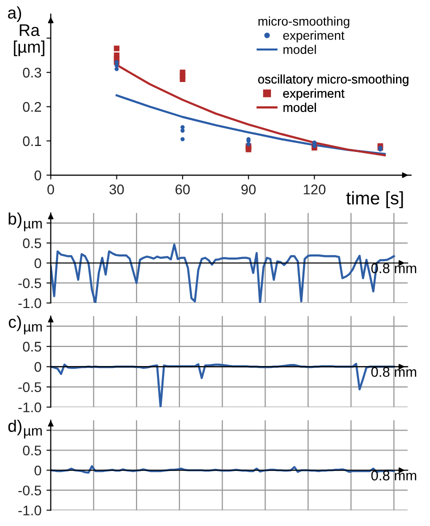 Image resolution: width=430 pixels, height=526 pixels. Describe the element at coordinates (183, 189) in the screenshot. I see `x-tick-label: 60` at that location.